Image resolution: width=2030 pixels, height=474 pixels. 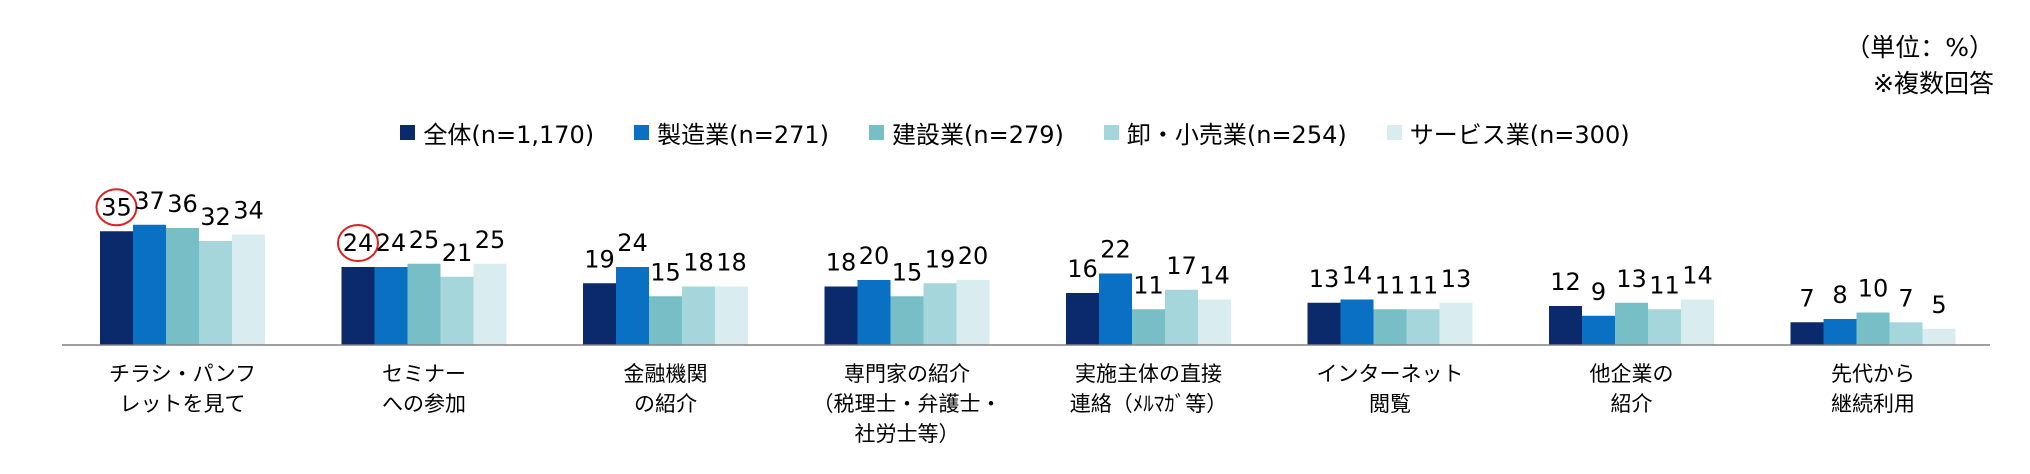 What do you see at coordinates (1839, 295) in the screenshot?
I see `data-label: 8` at bounding box center [1839, 295].